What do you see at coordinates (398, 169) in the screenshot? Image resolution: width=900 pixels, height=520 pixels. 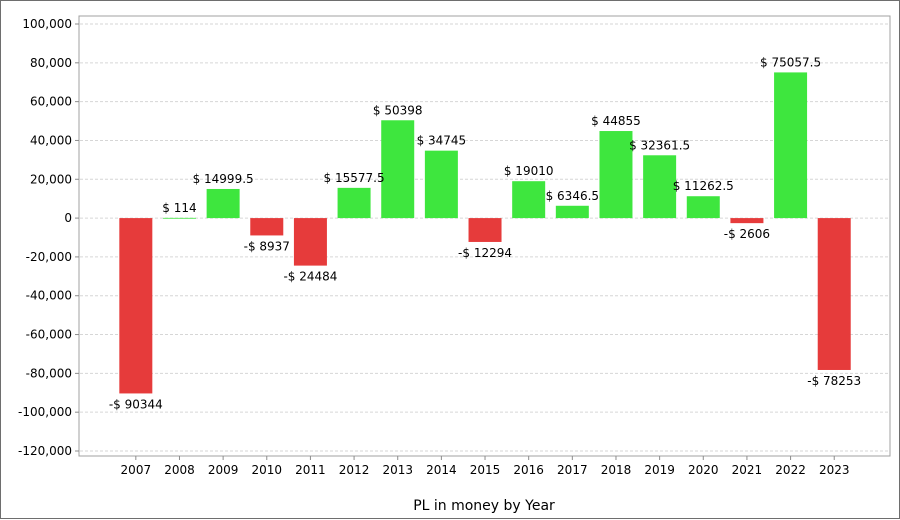 I see `bar-2013` at bounding box center [398, 169].